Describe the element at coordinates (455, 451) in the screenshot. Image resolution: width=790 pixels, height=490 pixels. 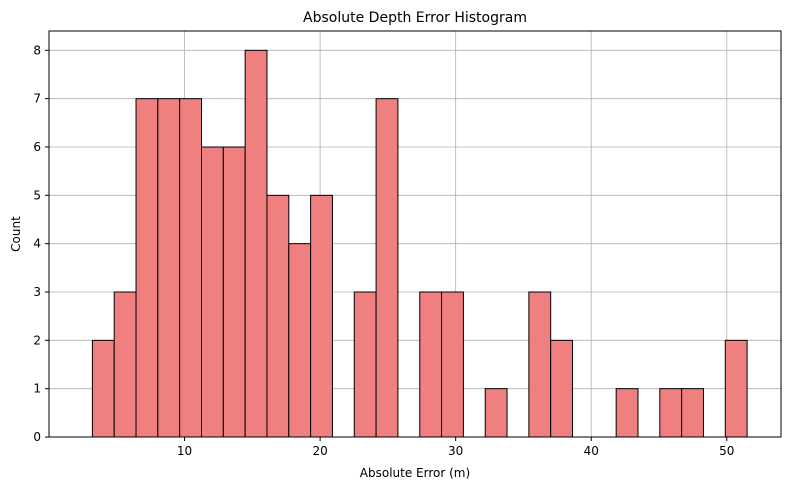
I see `x-tick-label: 30` at that location.